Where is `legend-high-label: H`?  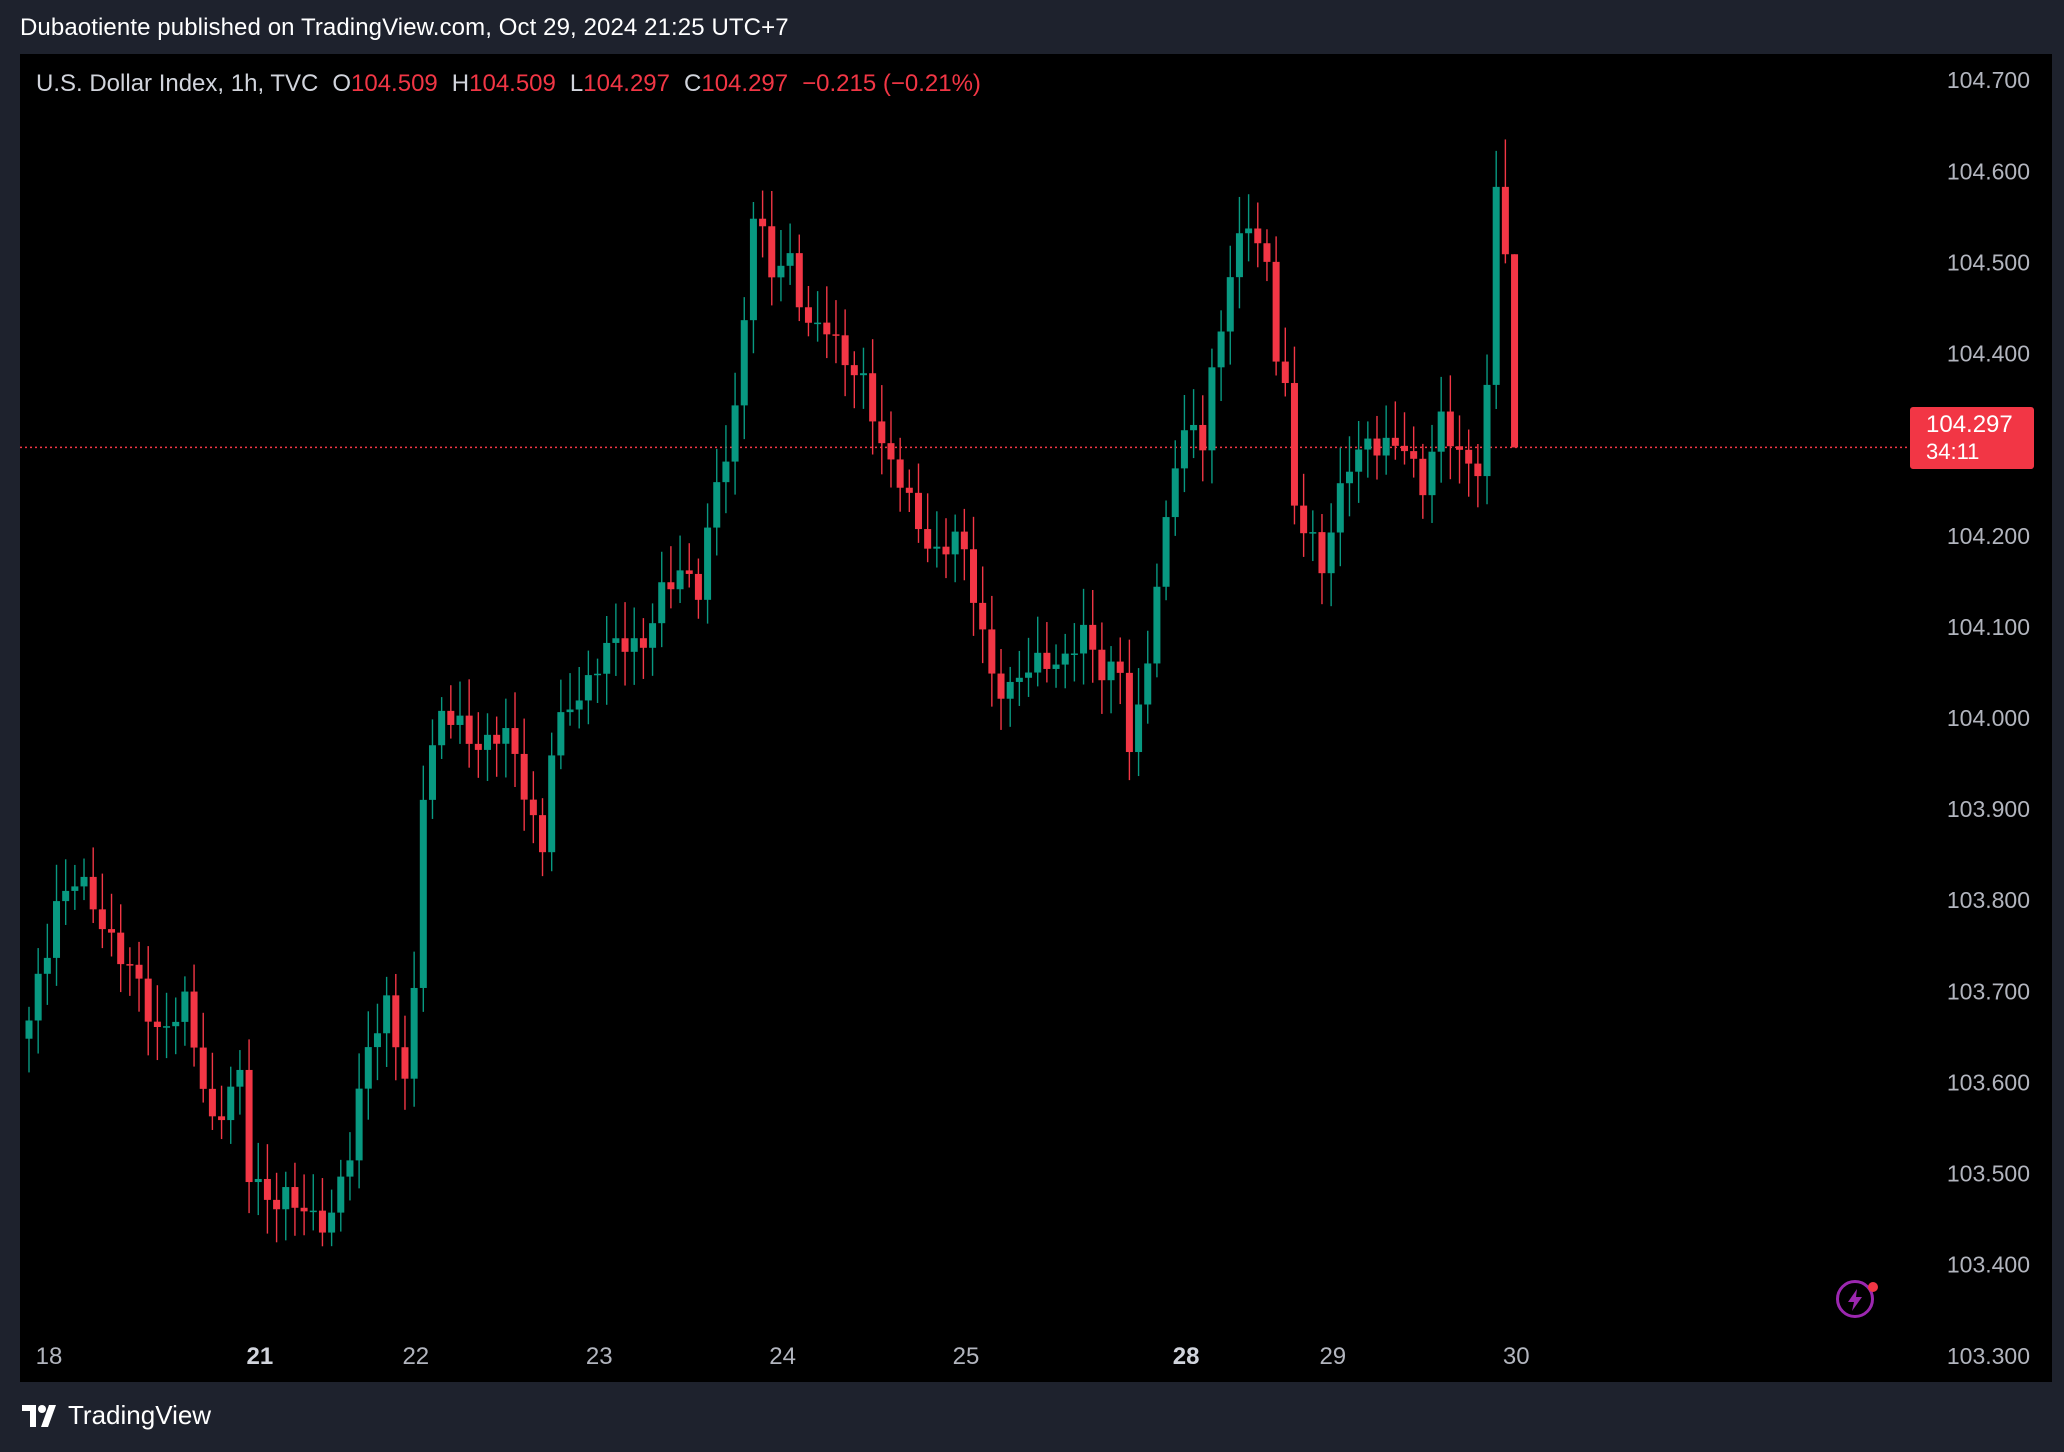 legend-high-label: H is located at coordinates (460, 83).